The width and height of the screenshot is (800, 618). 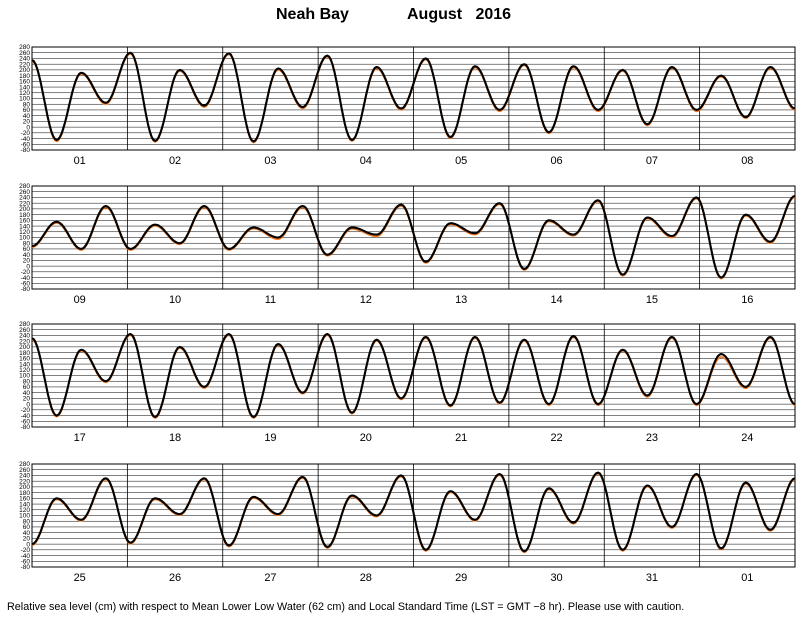 What do you see at coordinates (652, 300) in the screenshot?
I see `day-label: 15` at bounding box center [652, 300].